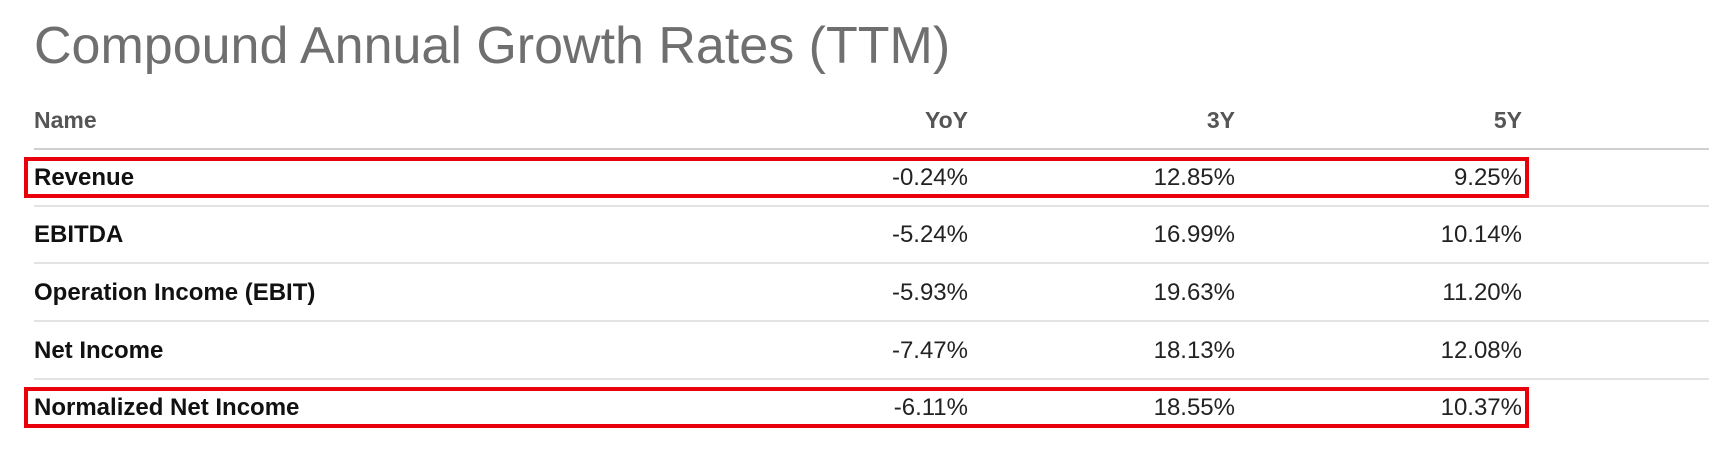 This screenshot has width=1709, height=471. What do you see at coordinates (1481, 350) in the screenshot?
I see `row-5y-value: 12.08%` at bounding box center [1481, 350].